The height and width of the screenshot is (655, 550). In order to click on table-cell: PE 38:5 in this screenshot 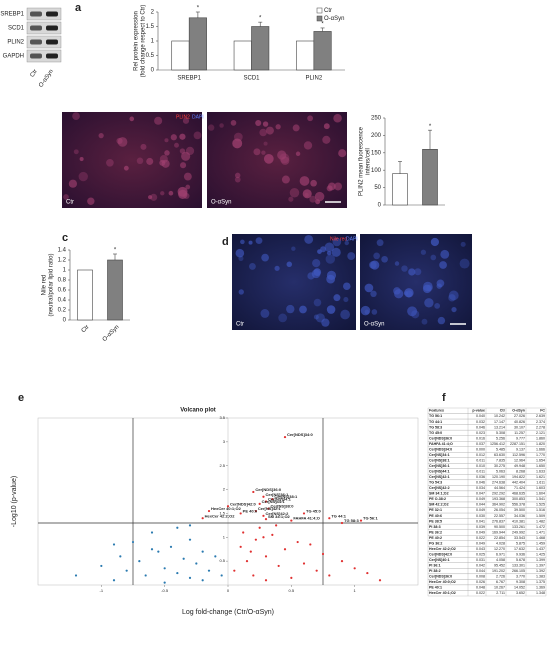, I will do `click(435, 521)`.